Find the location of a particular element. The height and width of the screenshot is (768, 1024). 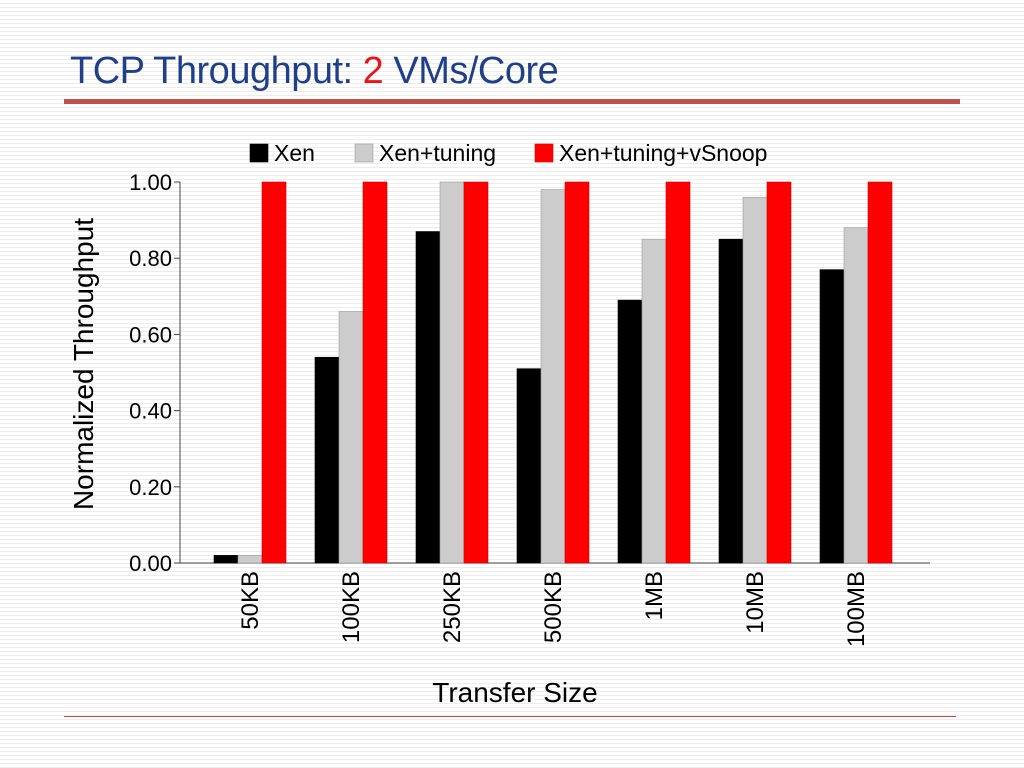

legend-item-xen-tuning: Xen+tuning is located at coordinates (425, 153).